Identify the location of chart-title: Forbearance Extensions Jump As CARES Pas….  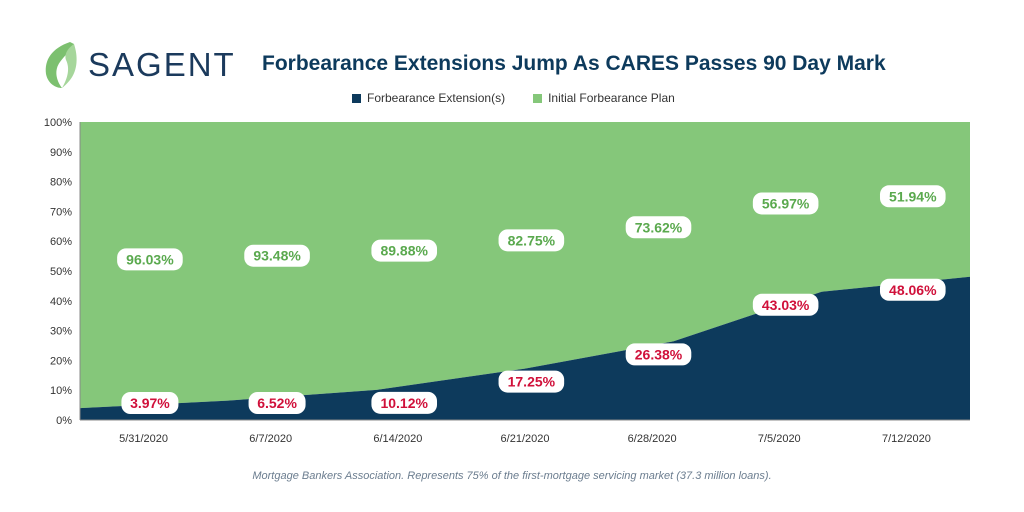
(574, 63).